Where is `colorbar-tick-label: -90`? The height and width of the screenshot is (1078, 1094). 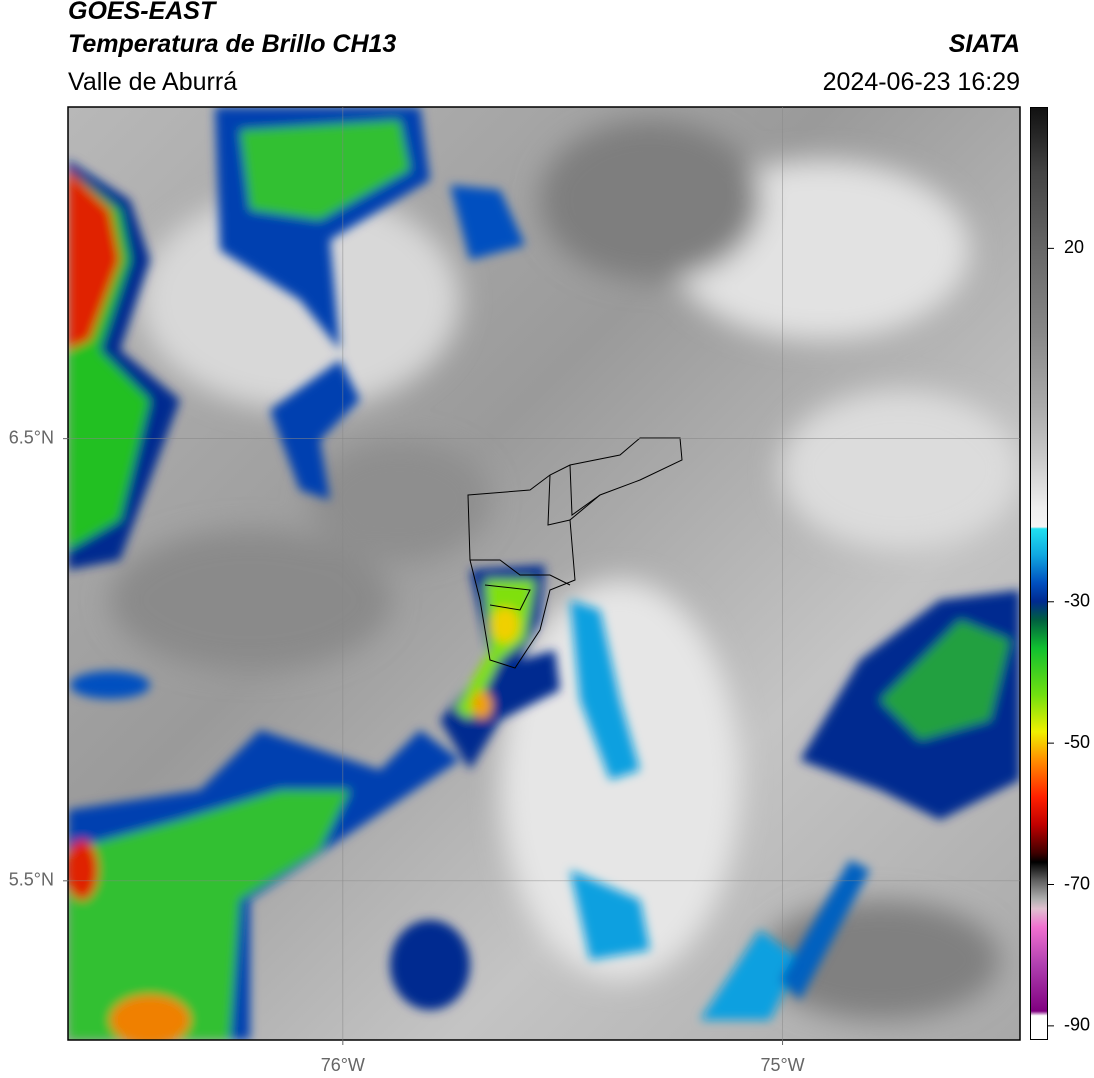
colorbar-tick-label: -90 is located at coordinates (1077, 1025).